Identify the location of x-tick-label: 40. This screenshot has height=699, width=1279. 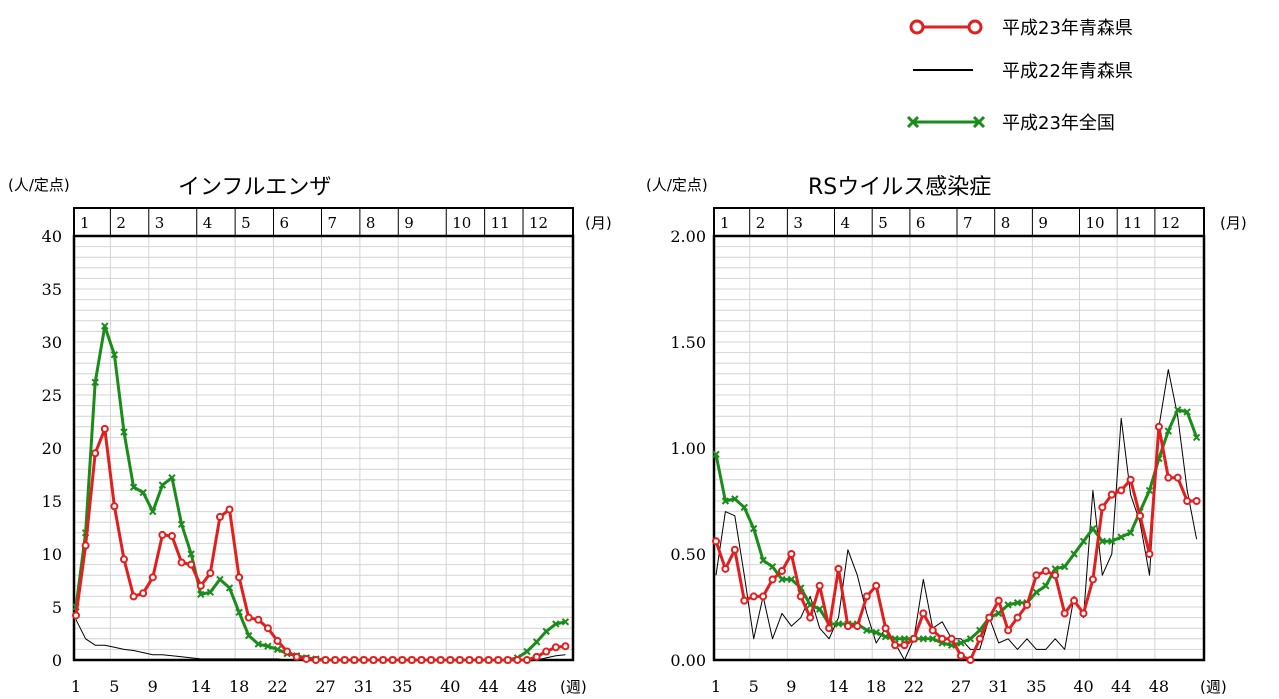
(1083, 686).